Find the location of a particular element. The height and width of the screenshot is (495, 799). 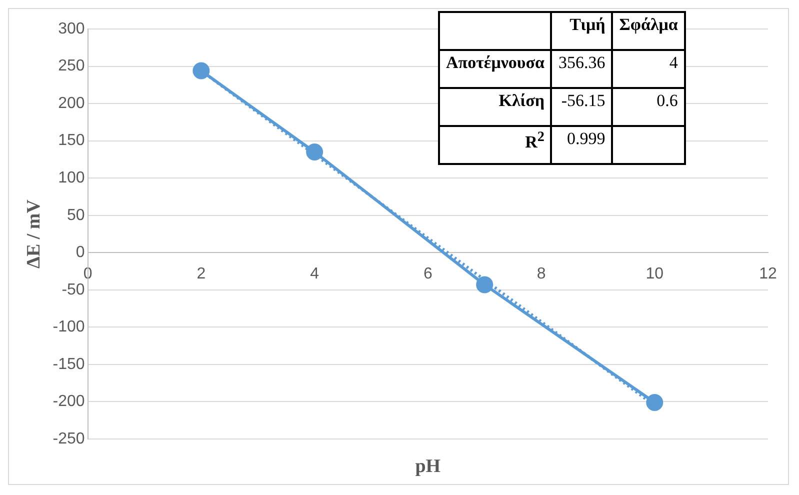

x-tick-label: 4 is located at coordinates (315, 274).